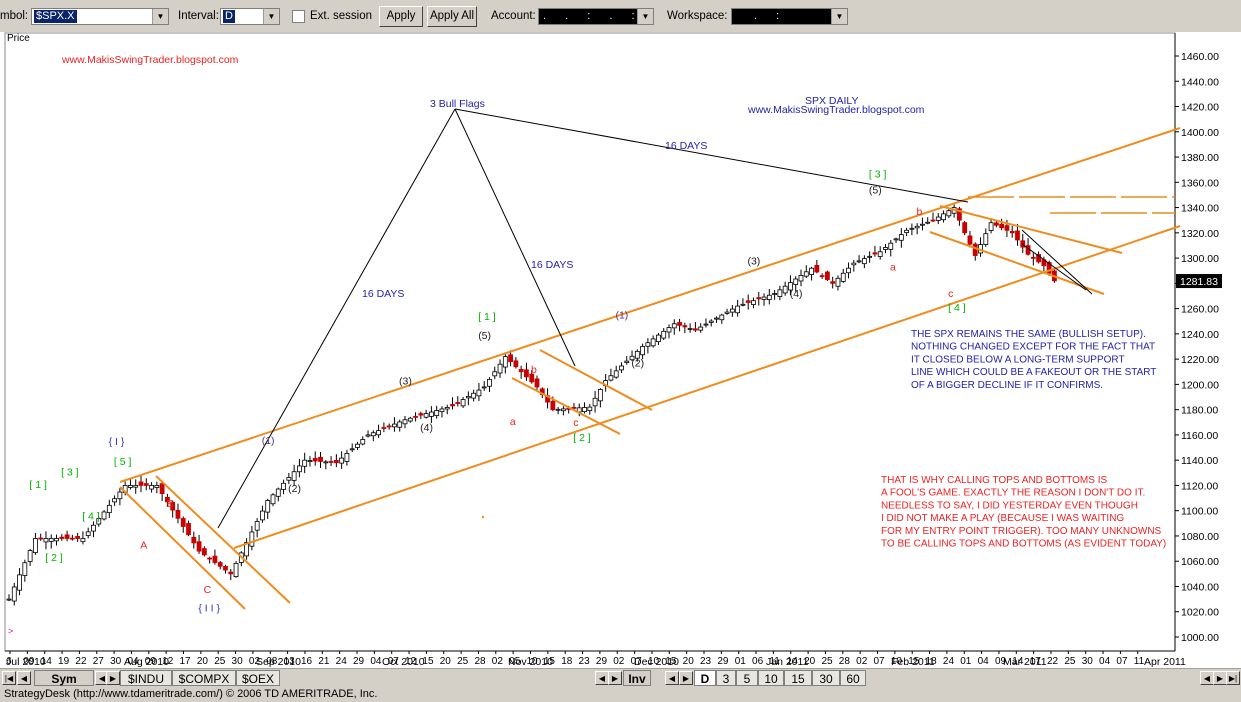 This screenshot has height=702, width=1241. Describe the element at coordinates (1200, 335) in the screenshot. I see `y-tick-label: 1240.00` at that location.